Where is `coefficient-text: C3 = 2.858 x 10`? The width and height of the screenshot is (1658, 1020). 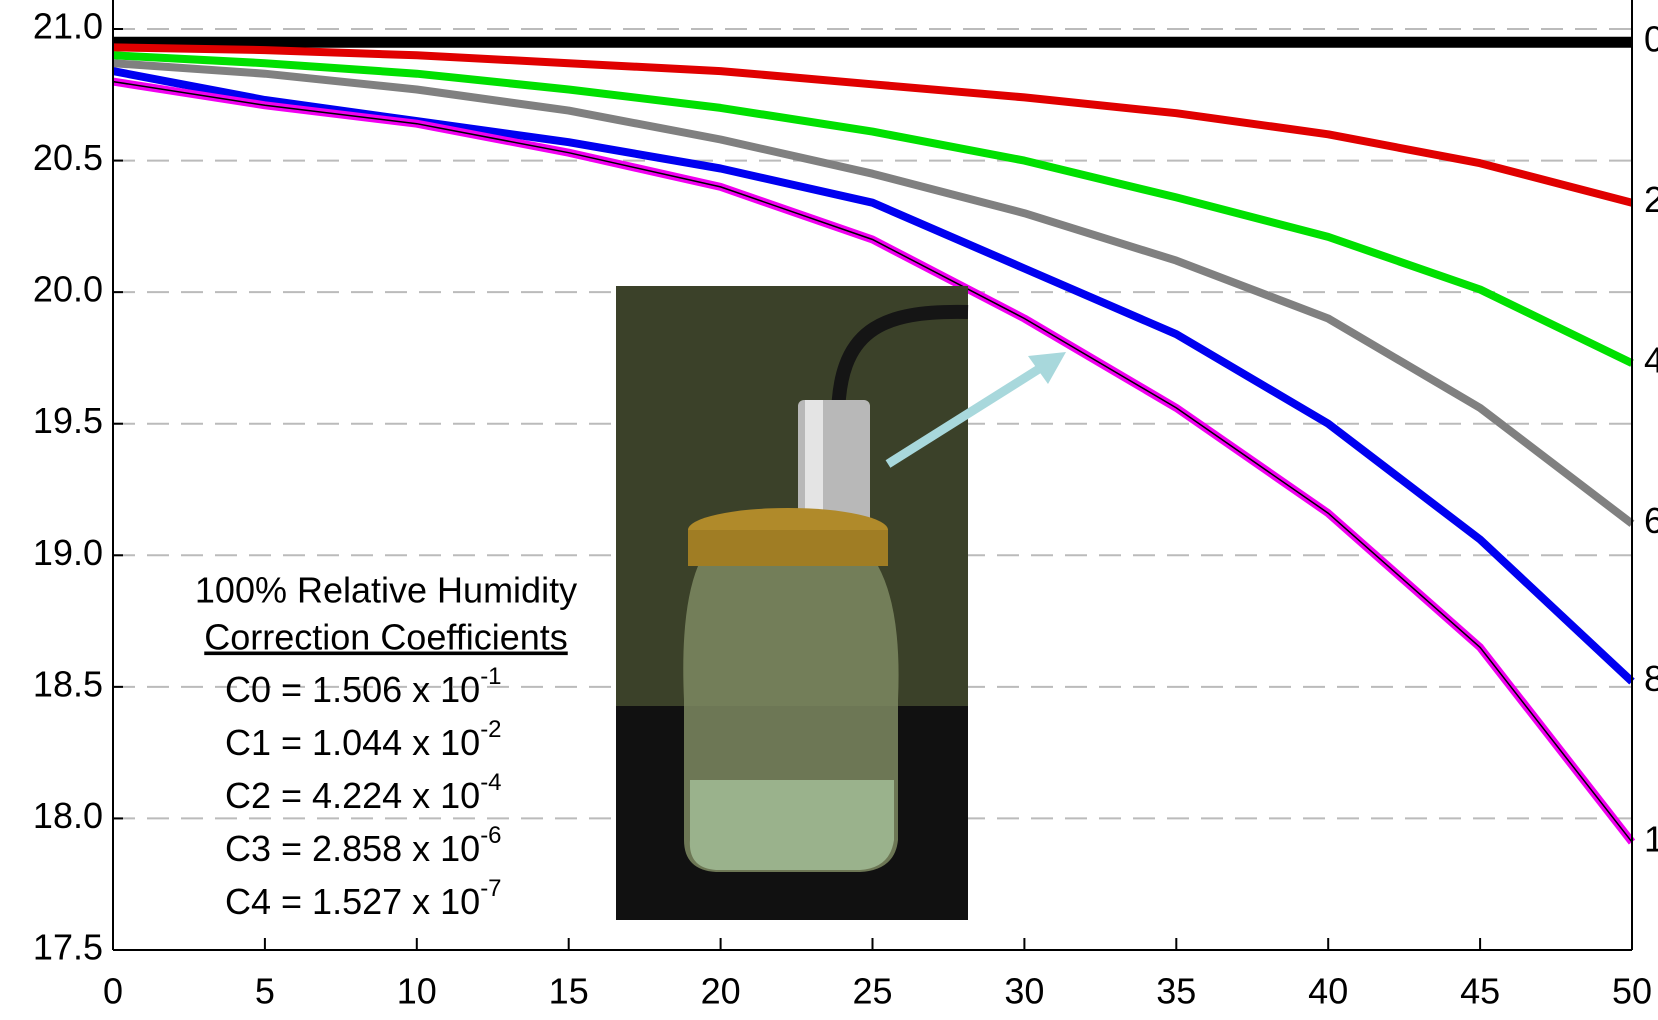
coefficient-text: C3 = 2.858 x 10 is located at coordinates (352, 848).